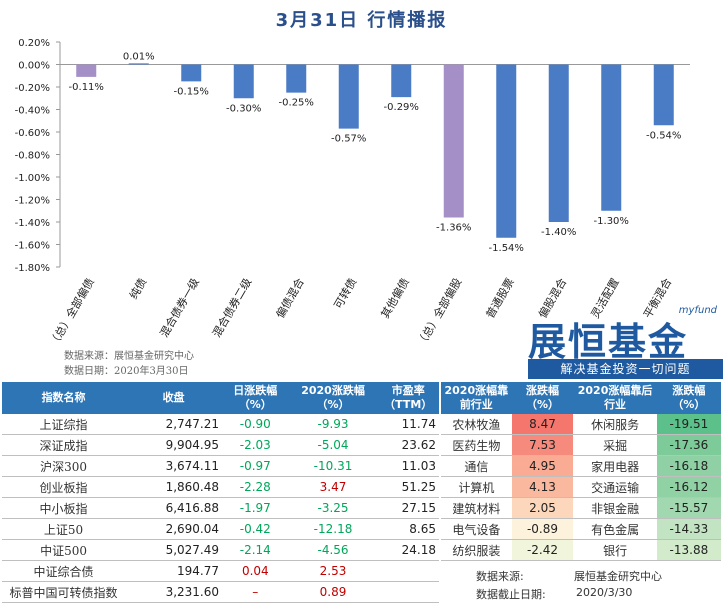 The height and width of the screenshot is (603, 723). I want to click on index-day-cell: -2.03, so click(255, 445).